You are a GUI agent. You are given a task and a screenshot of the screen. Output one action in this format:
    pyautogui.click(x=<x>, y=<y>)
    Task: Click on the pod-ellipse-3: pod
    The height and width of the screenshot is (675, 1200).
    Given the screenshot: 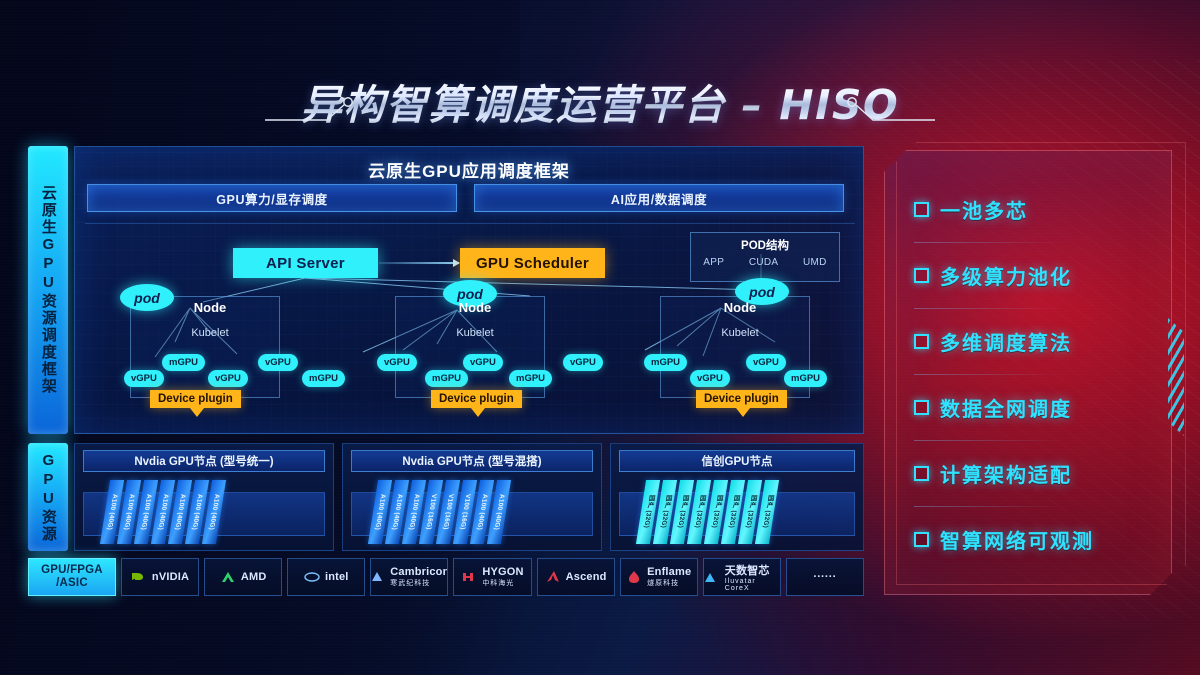 What is the action you would take?
    pyautogui.click(x=762, y=291)
    